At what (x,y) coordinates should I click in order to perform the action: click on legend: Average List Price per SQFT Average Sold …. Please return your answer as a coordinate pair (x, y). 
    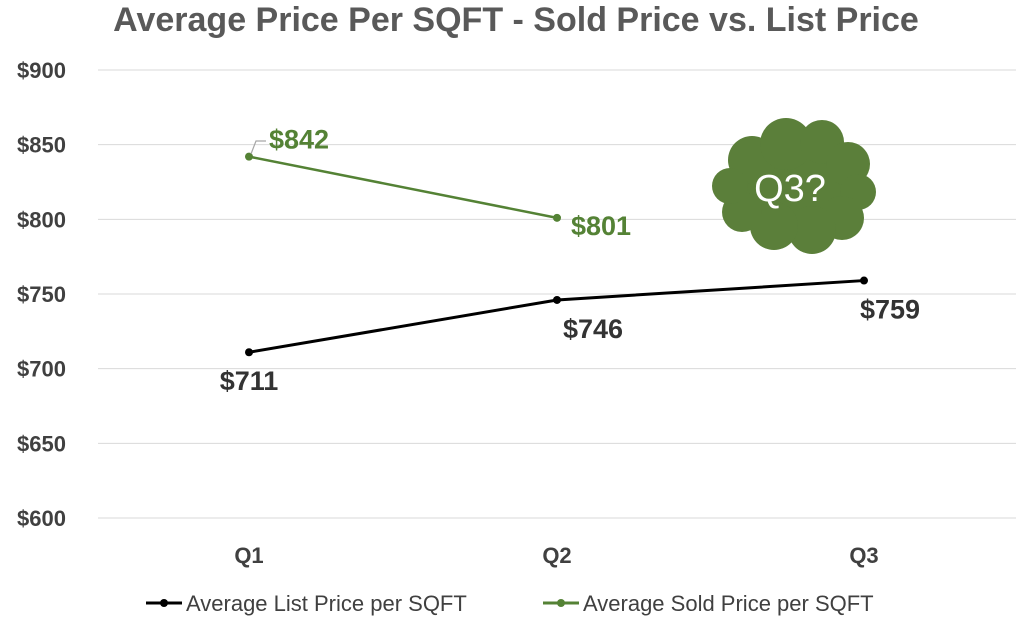
    Looking at the image, I should click on (510, 603).